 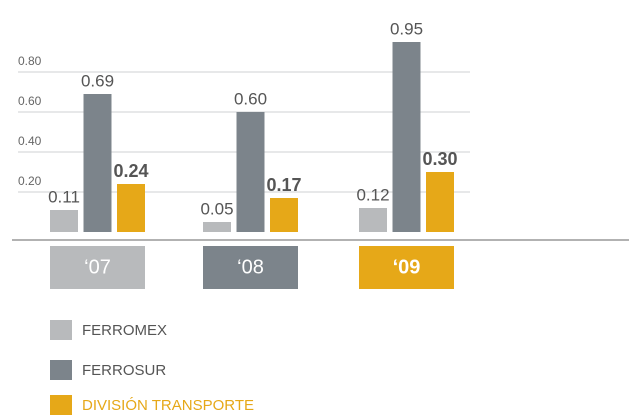 I want to click on value-label: 0.12, so click(x=372, y=194).